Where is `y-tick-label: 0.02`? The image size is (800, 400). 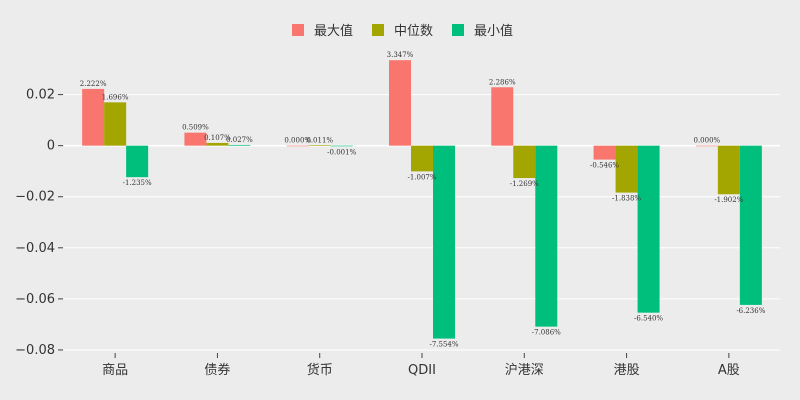 y-tick-label: 0.02 is located at coordinates (40, 95).